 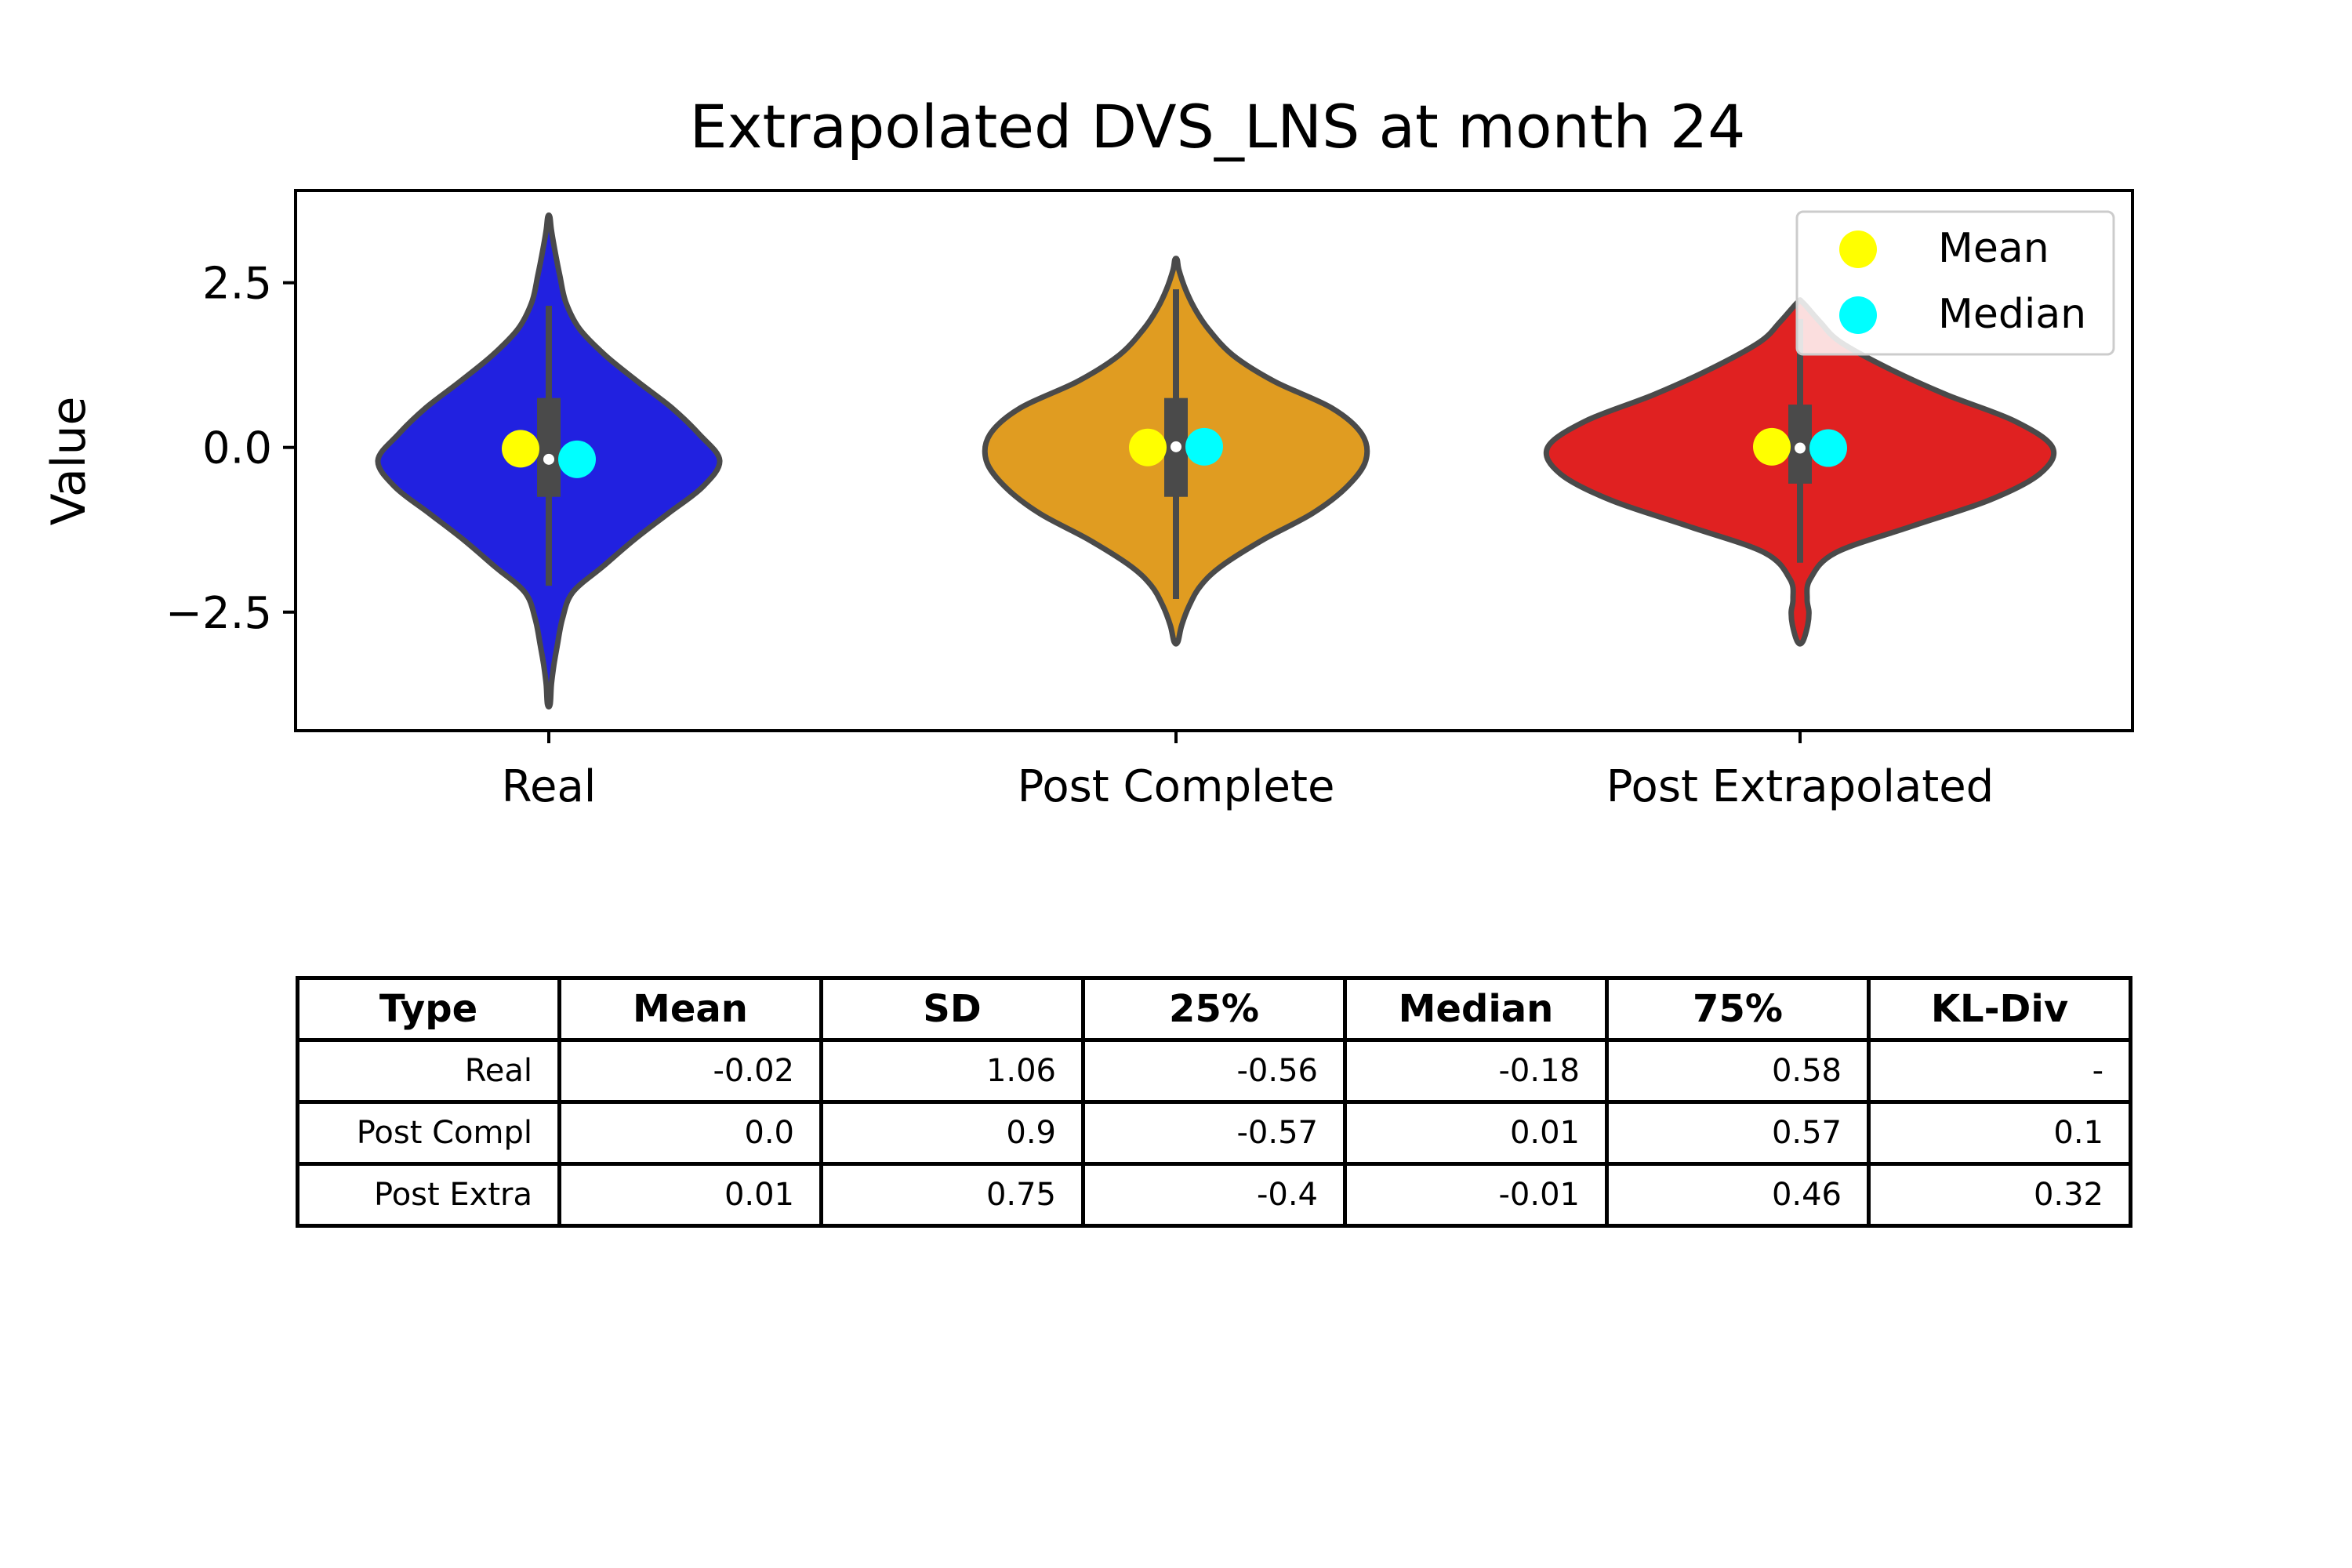 What do you see at coordinates (1800, 786) in the screenshot?
I see `x-tick-label: Post Extrapolated` at bounding box center [1800, 786].